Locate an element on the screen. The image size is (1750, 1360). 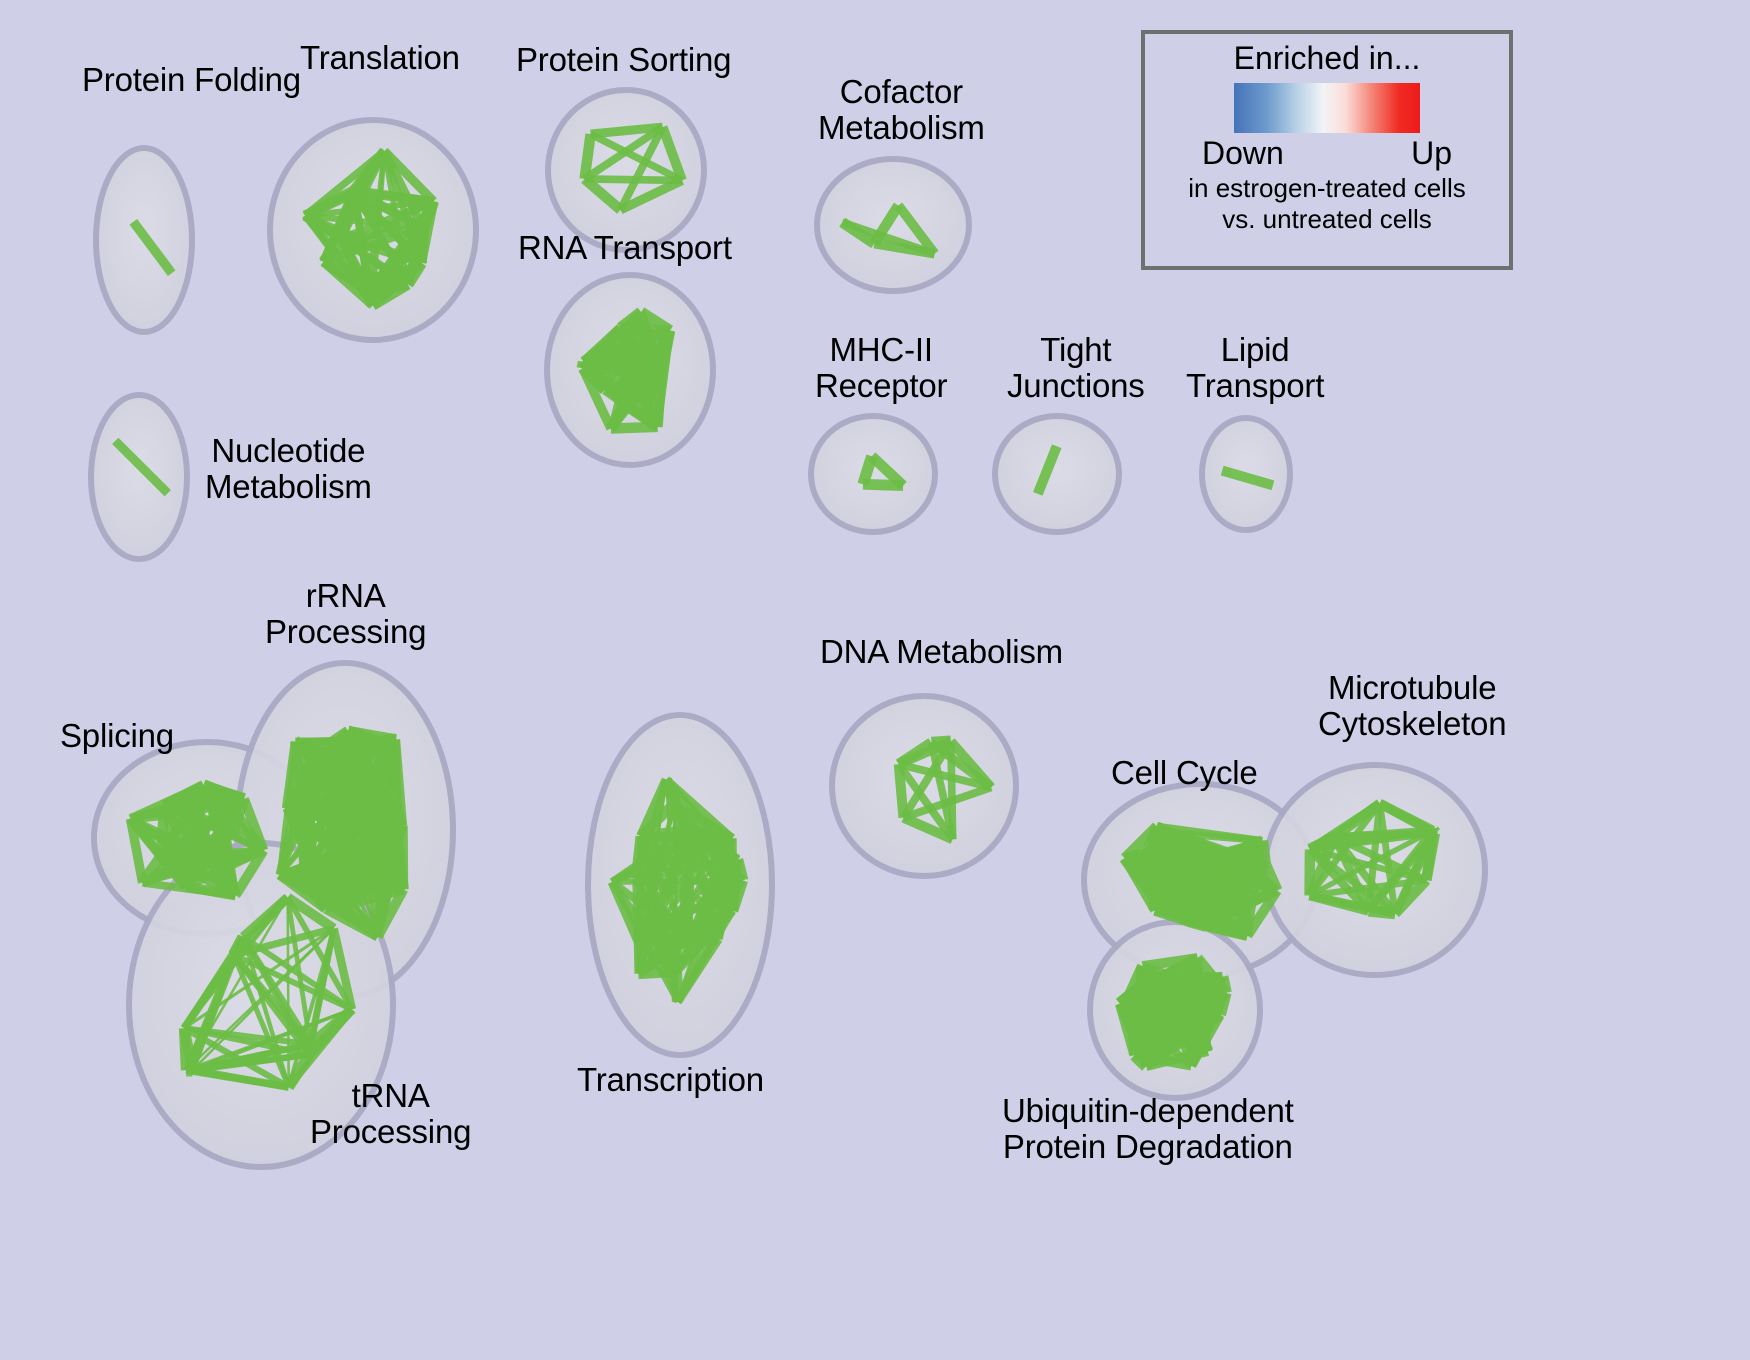
cluster-label-cofactor-metabolism: Cofactor Metabolism is located at coordinates (901, 109).